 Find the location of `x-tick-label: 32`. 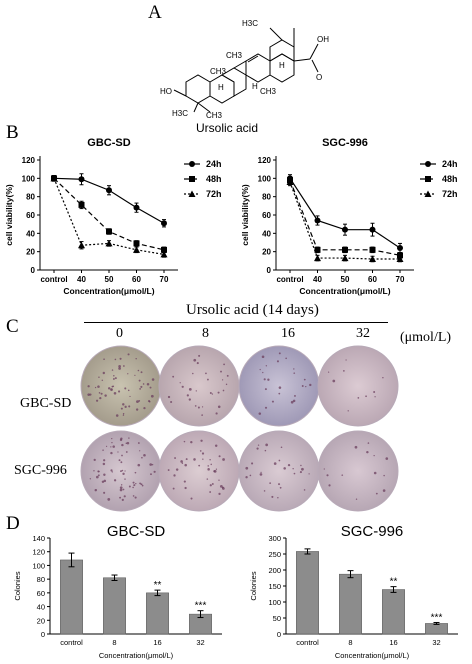

x-tick-label: 32 is located at coordinates (436, 642).